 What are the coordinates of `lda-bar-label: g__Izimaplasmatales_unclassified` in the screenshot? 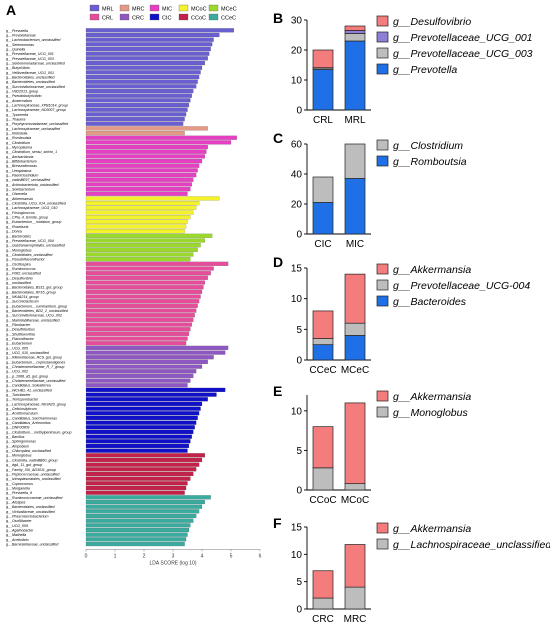 It's located at (34, 479).